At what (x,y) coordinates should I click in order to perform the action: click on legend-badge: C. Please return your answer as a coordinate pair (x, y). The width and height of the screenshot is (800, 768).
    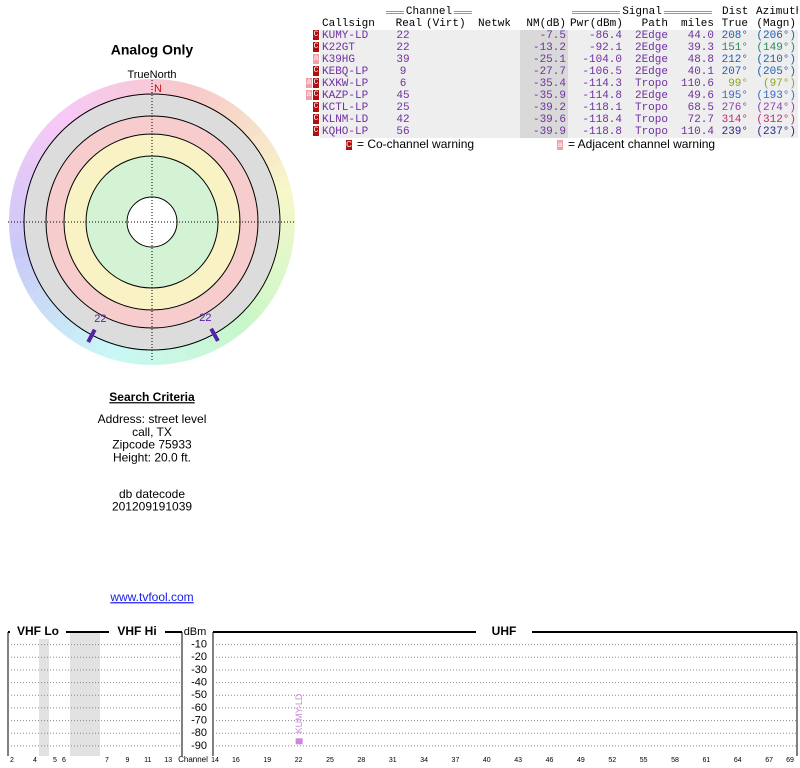
    Looking at the image, I should click on (349, 144).